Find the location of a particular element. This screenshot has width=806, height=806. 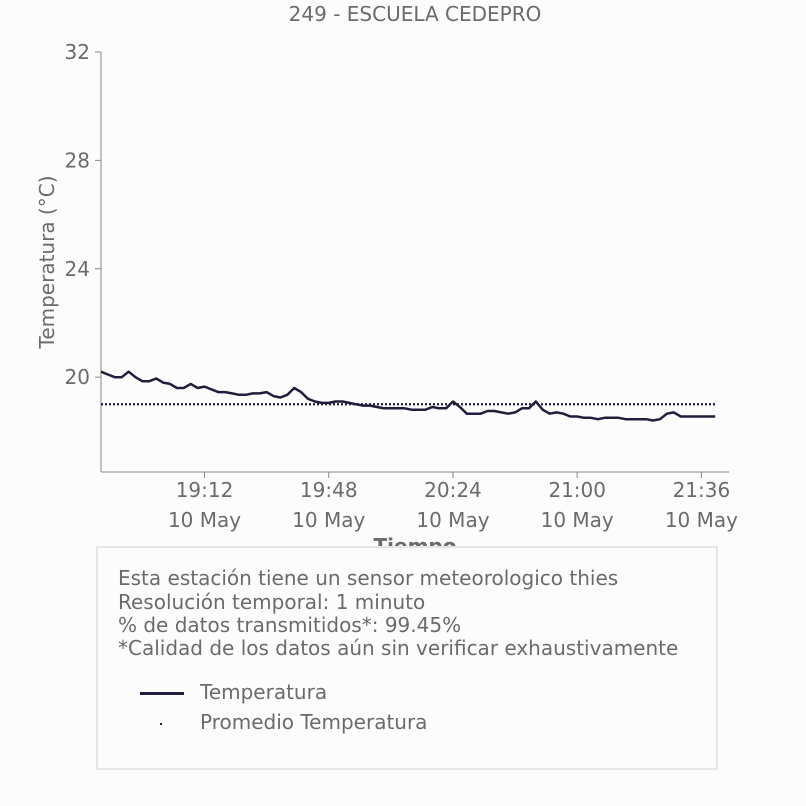

series-layer is located at coordinates (408, 396).